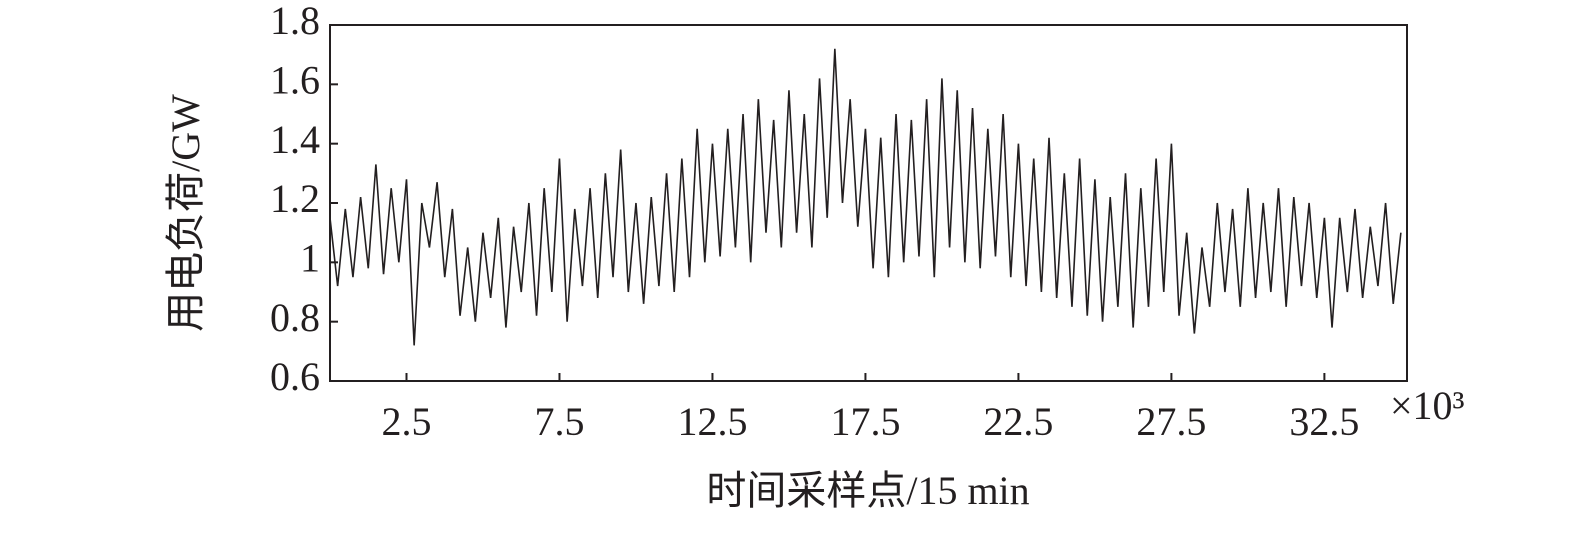  Describe the element at coordinates (1018, 421) in the screenshot. I see `x-tick-label: 22.5` at that location.